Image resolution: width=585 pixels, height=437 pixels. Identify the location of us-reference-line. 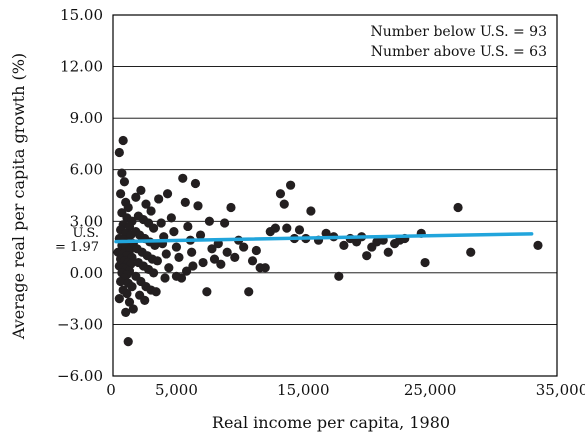
(324, 238).